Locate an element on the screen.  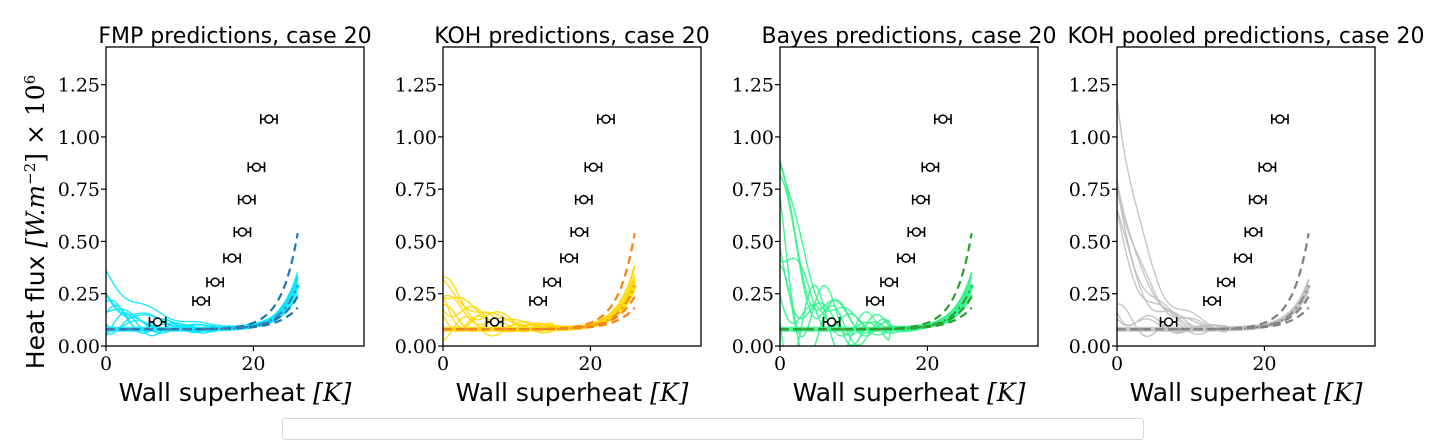
ylabel-exp2: 6 is located at coordinates (30, 80).